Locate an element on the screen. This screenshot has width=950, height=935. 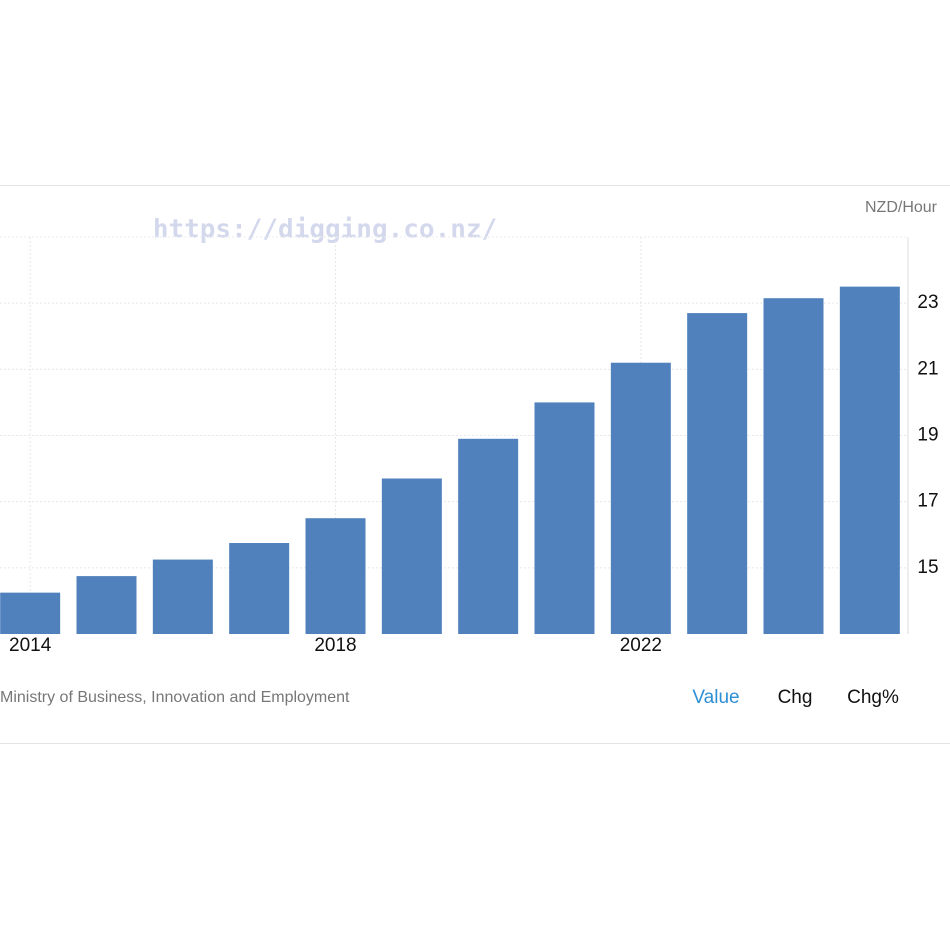
button: Value is located at coordinates (715, 697).